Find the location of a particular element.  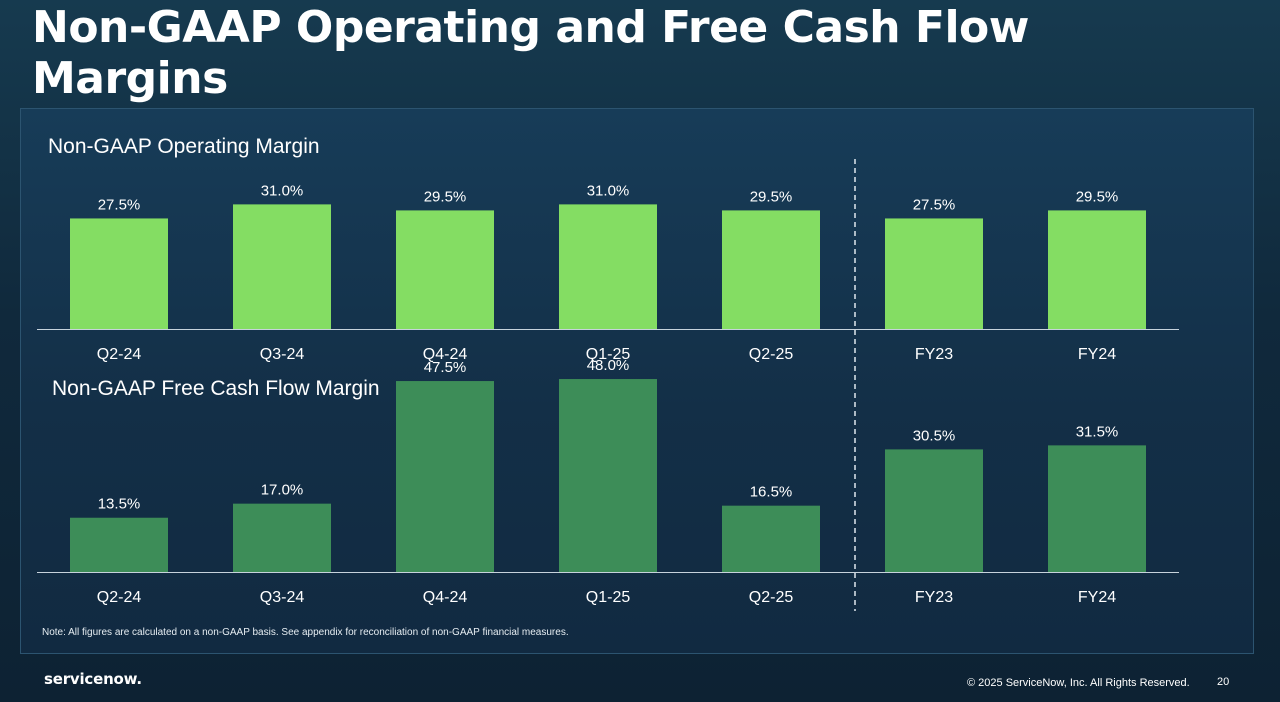

op-bar-fy24 is located at coordinates (1097, 269).